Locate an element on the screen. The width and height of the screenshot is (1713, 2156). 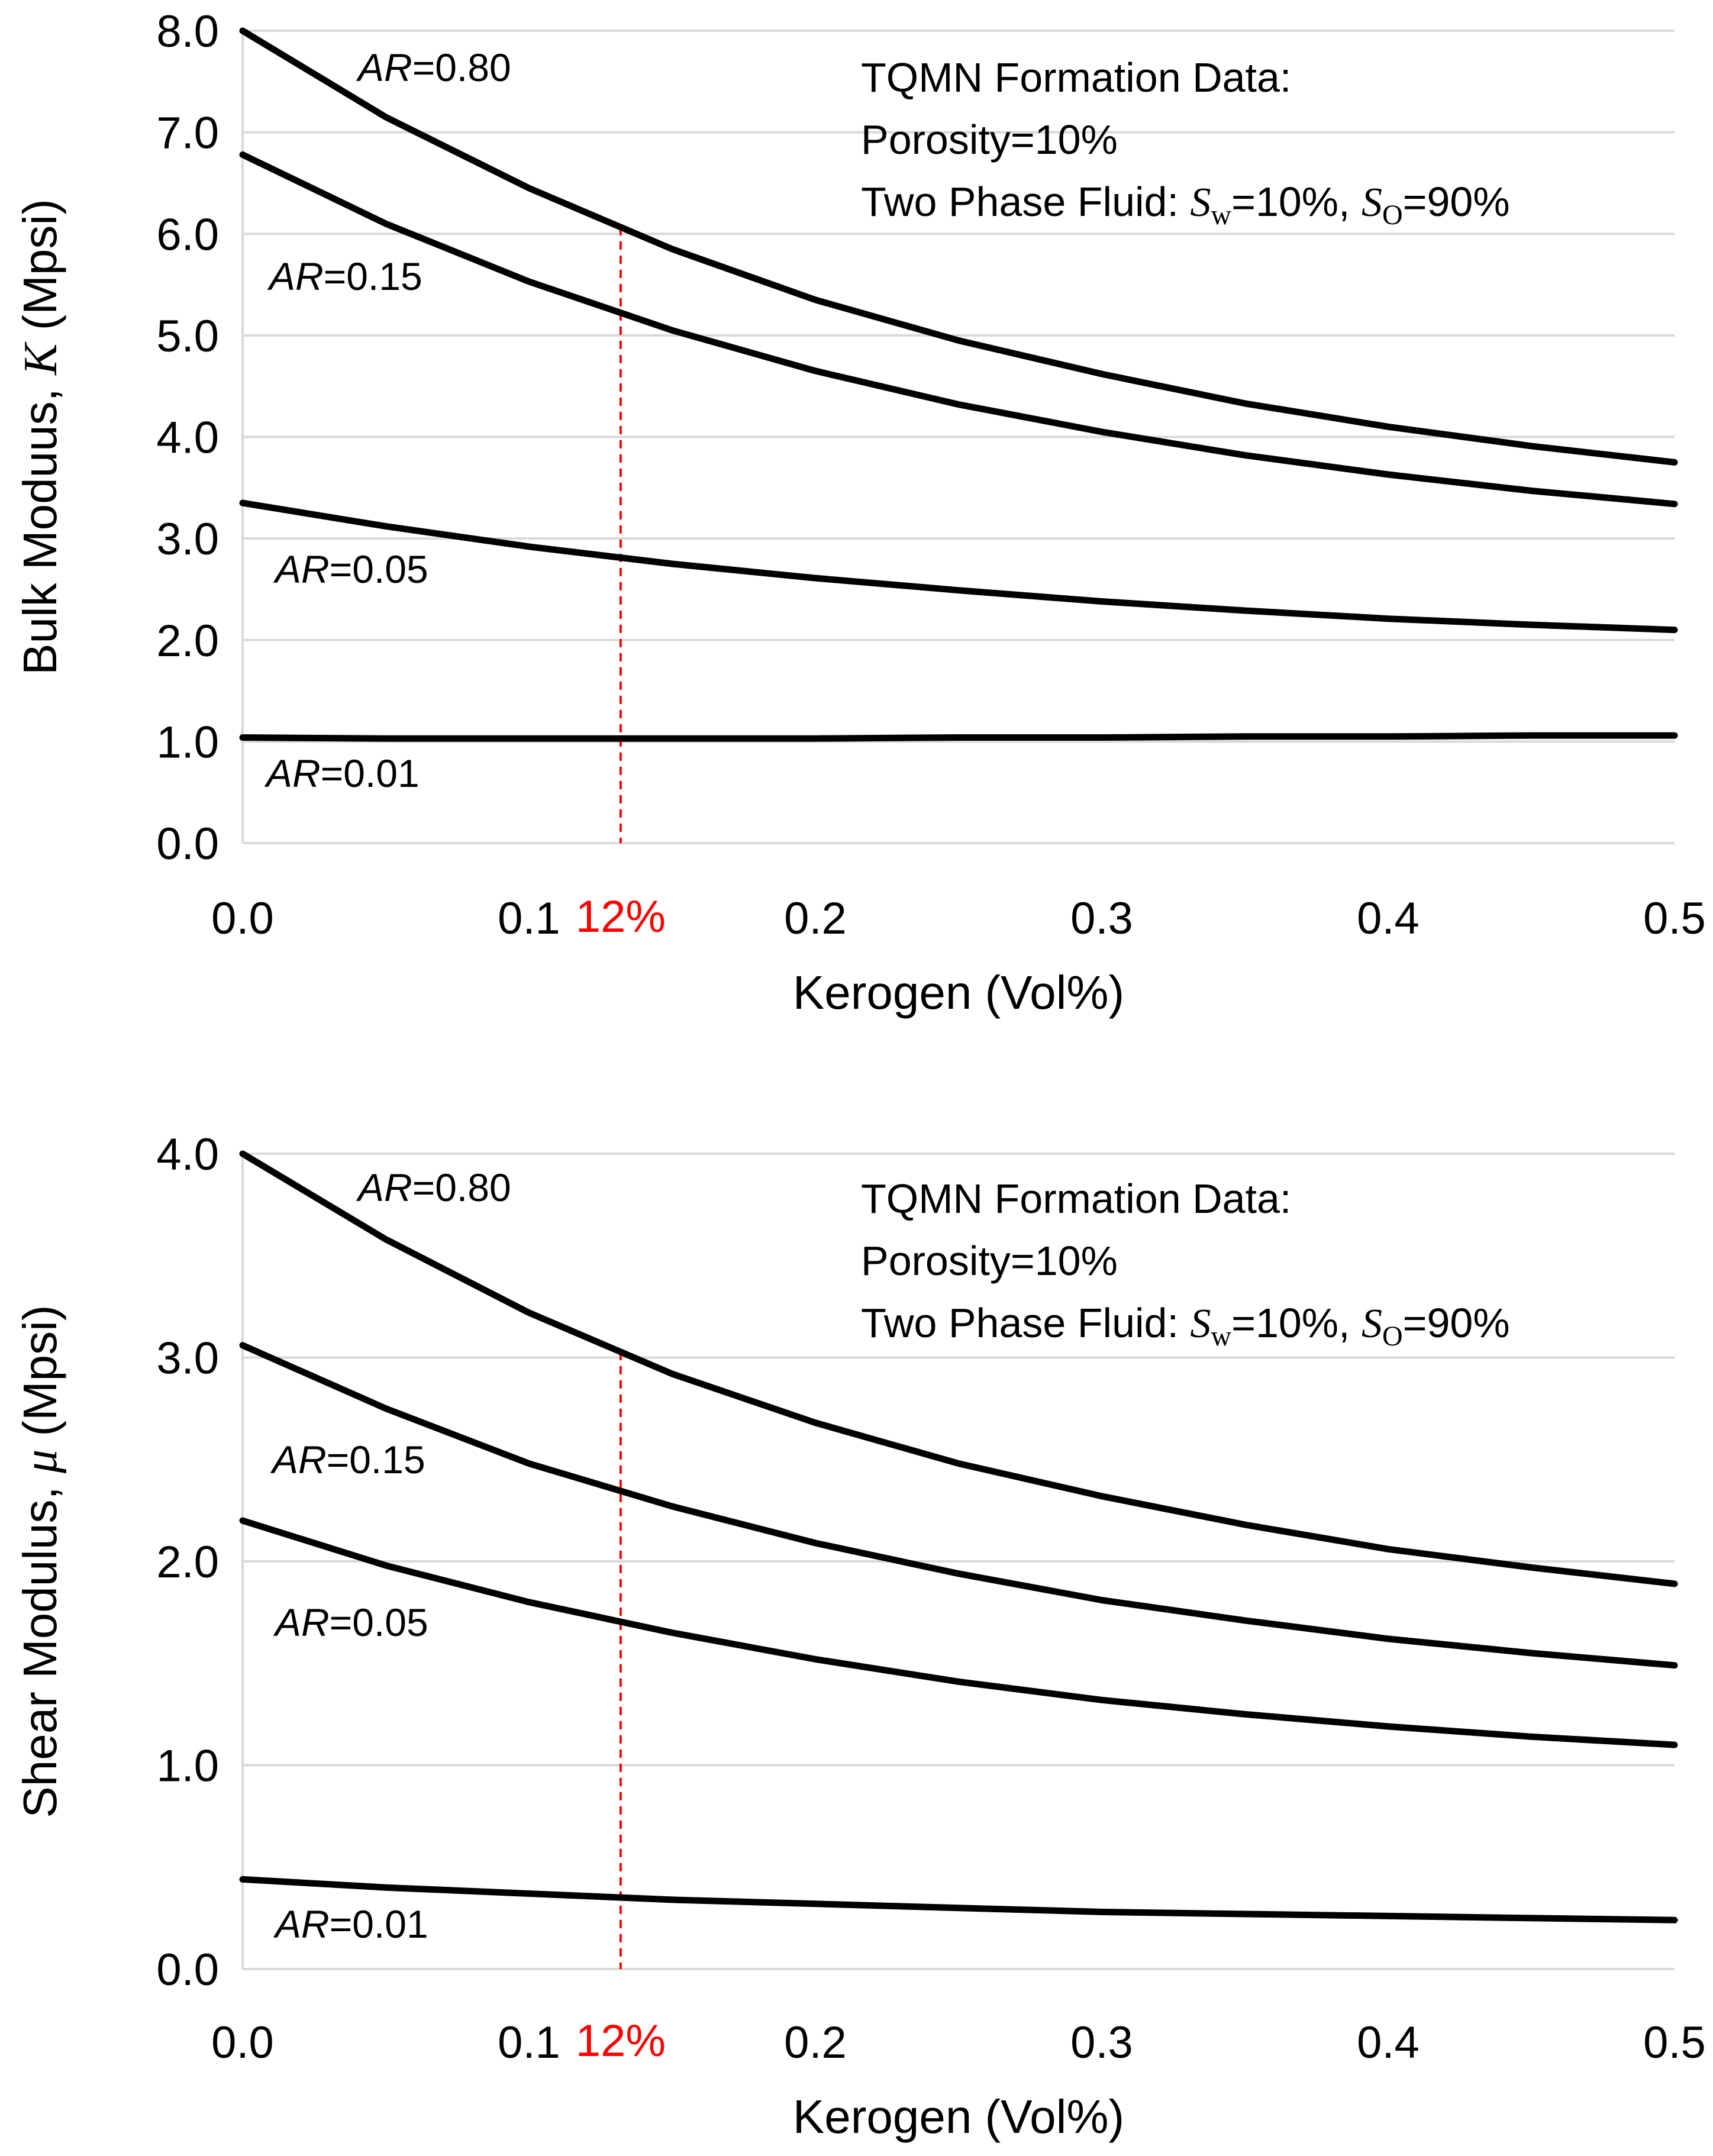
y-axis-title-symbol: K is located at coordinates (41, 358).